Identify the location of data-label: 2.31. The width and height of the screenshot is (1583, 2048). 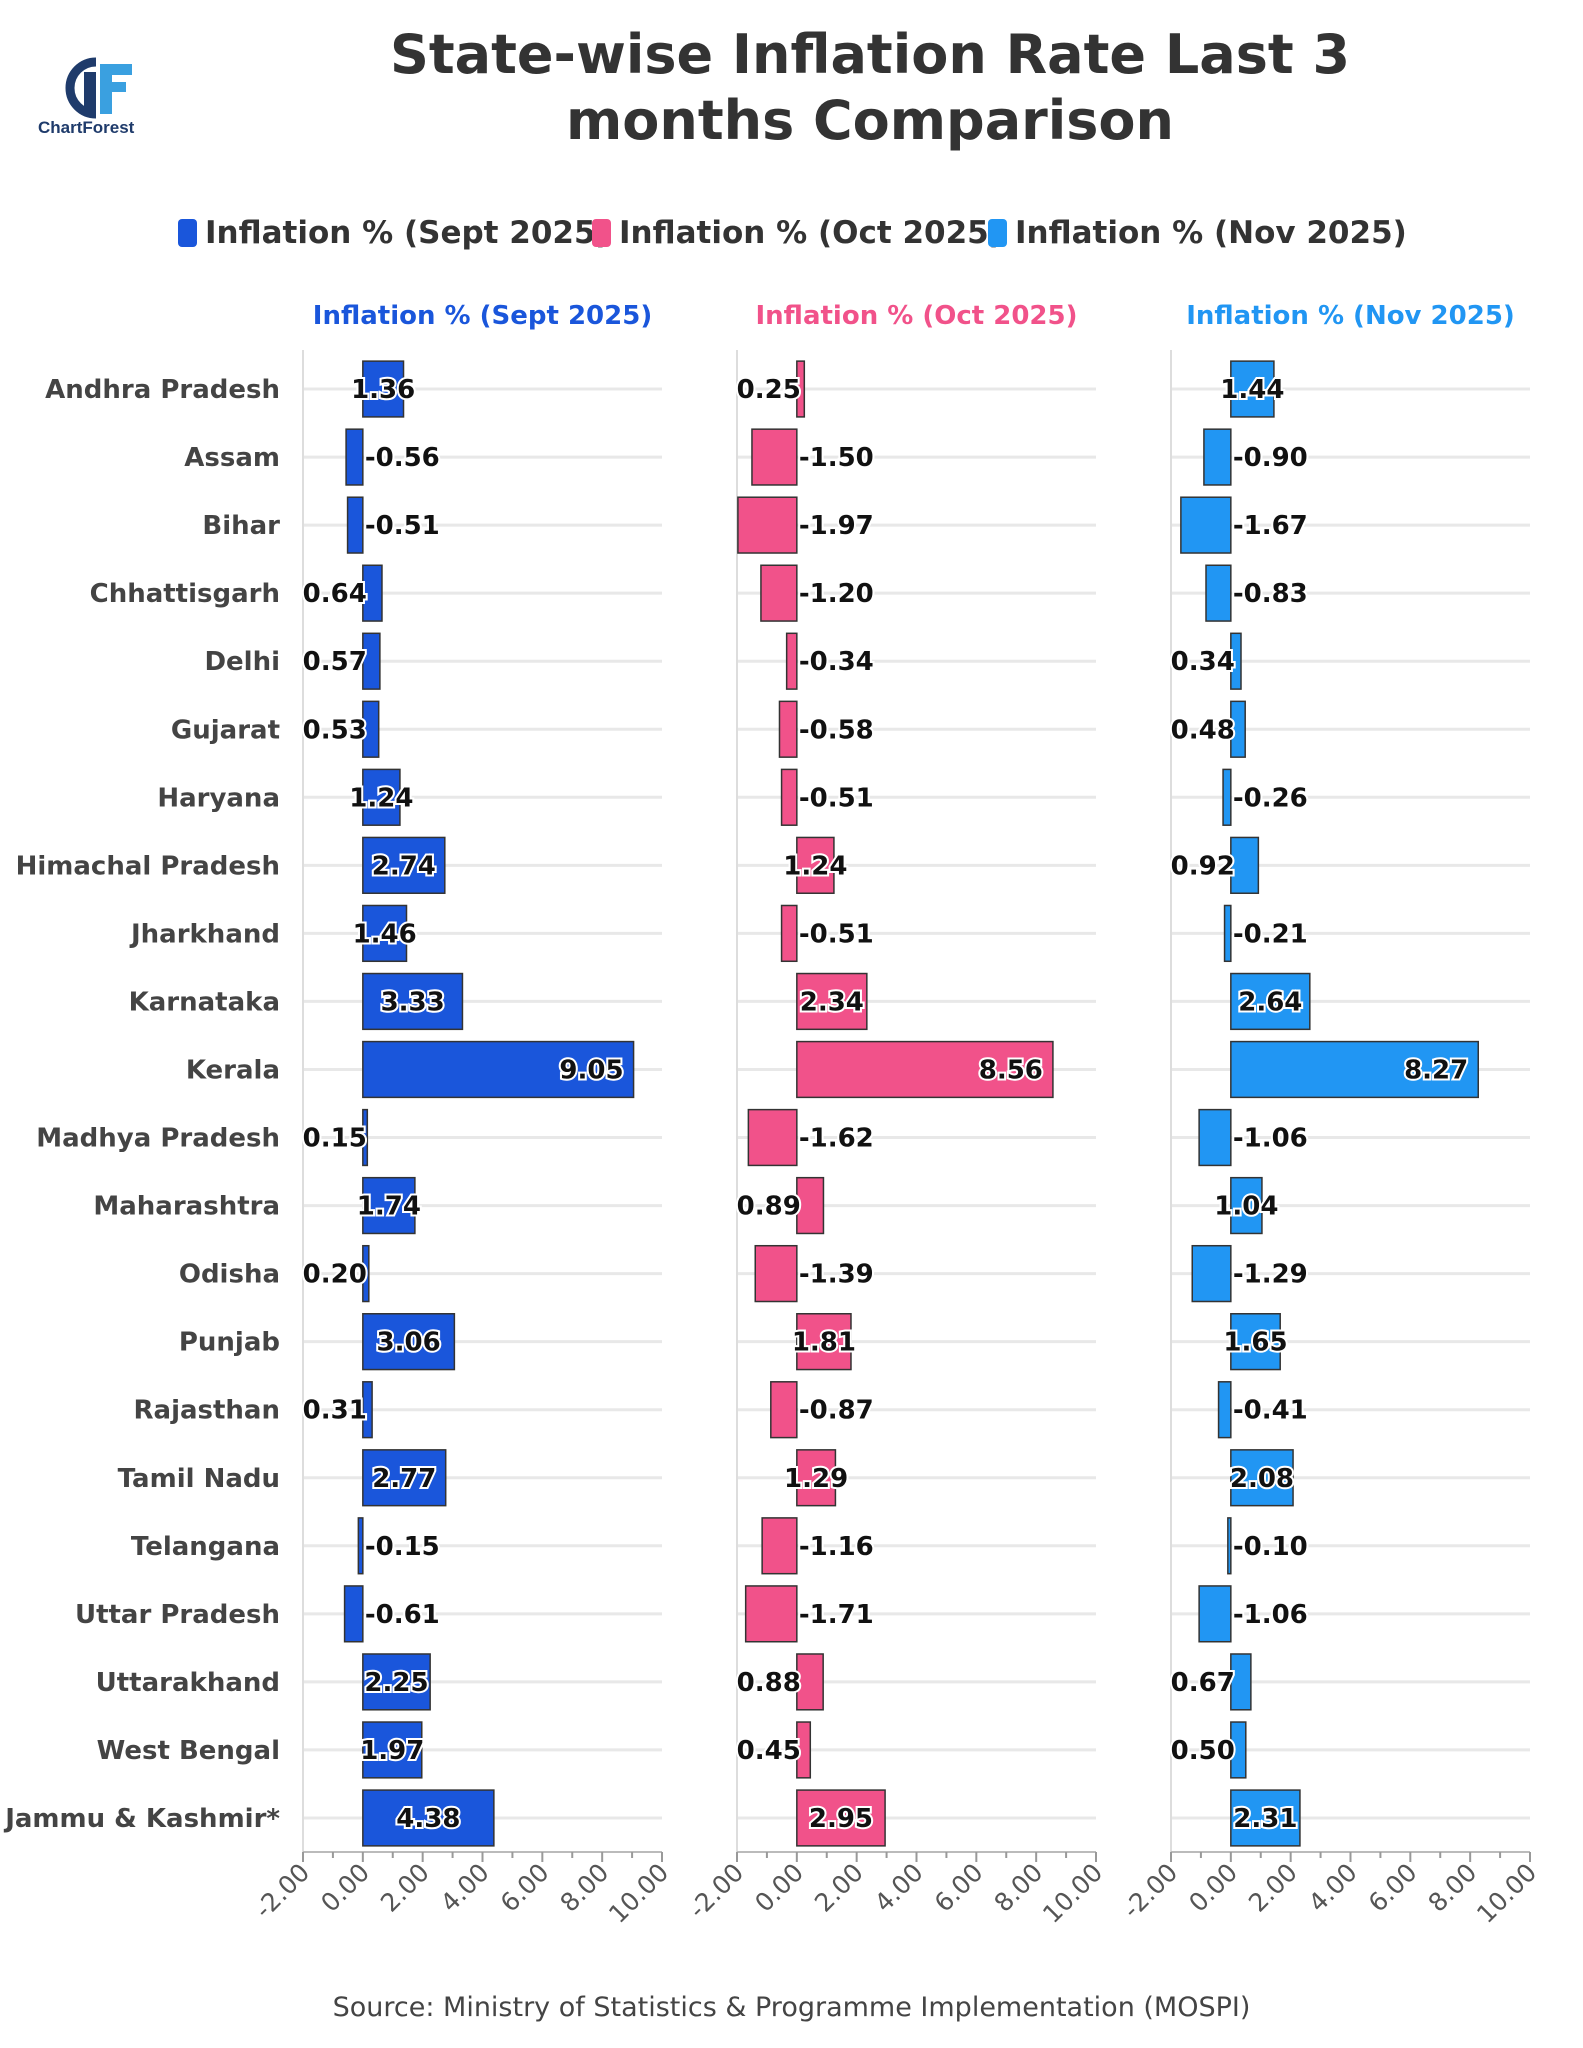
(1265, 1819).